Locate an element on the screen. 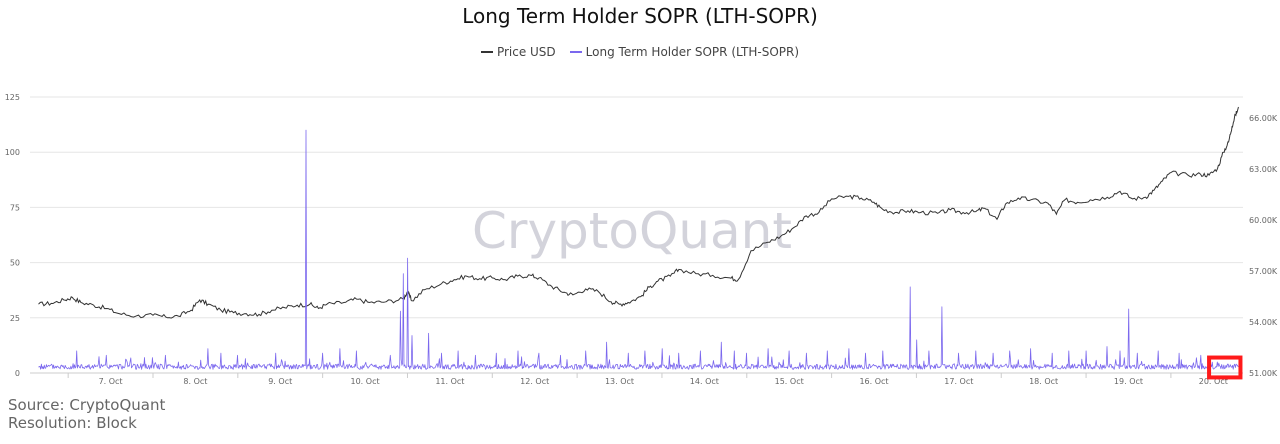 This screenshot has width=1280, height=444. legend-label-price: Price USD is located at coordinates (526, 52).